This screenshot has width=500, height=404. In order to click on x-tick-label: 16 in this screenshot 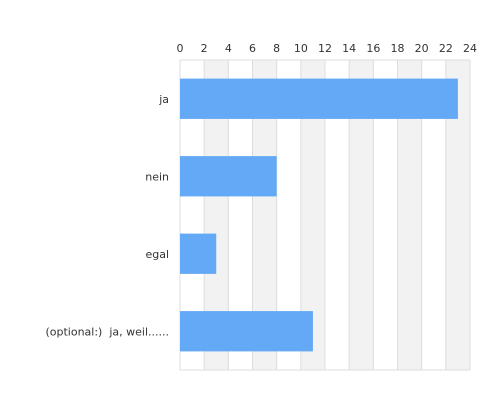, I will do `click(373, 48)`.